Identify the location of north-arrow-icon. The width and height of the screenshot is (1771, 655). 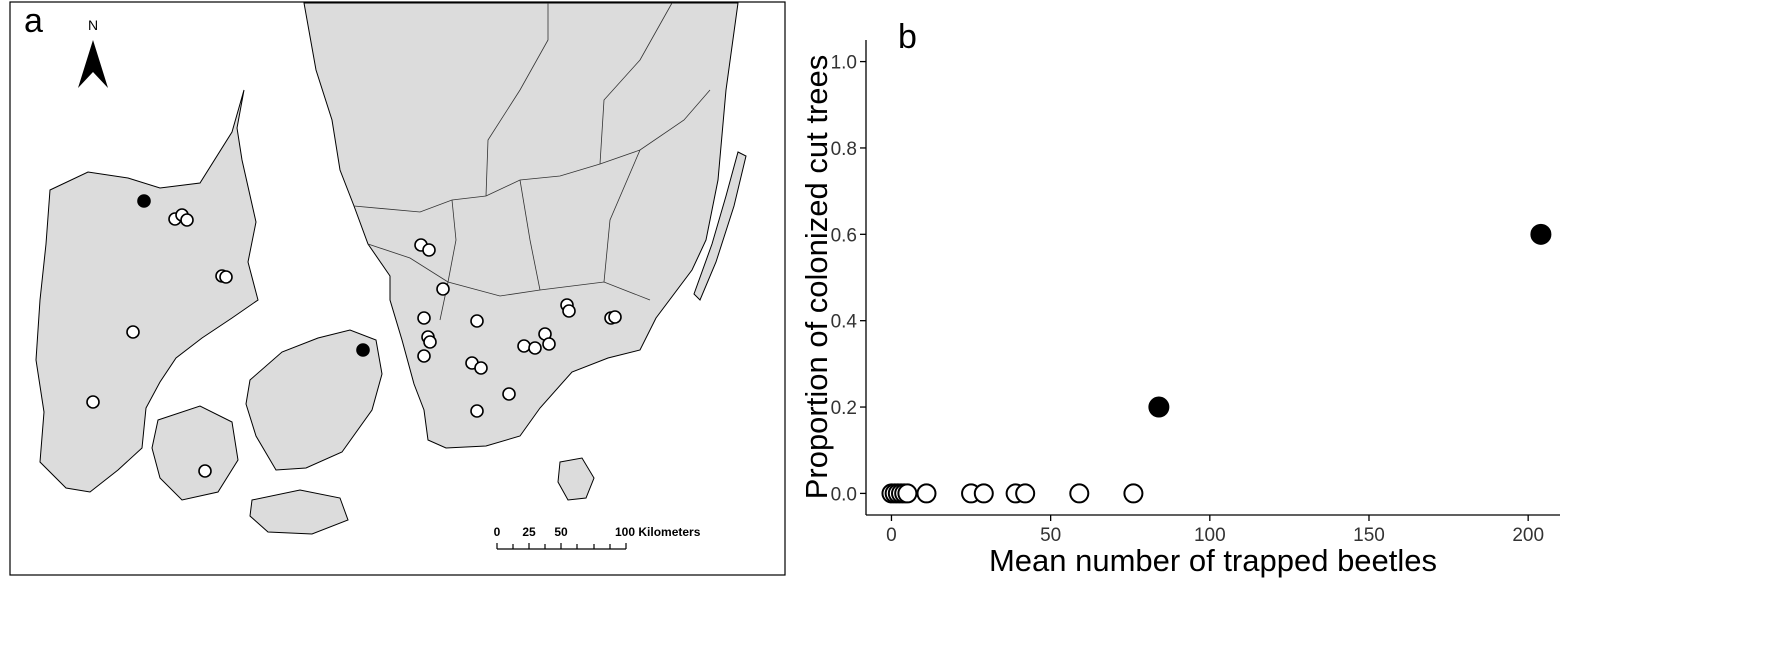
(93, 64).